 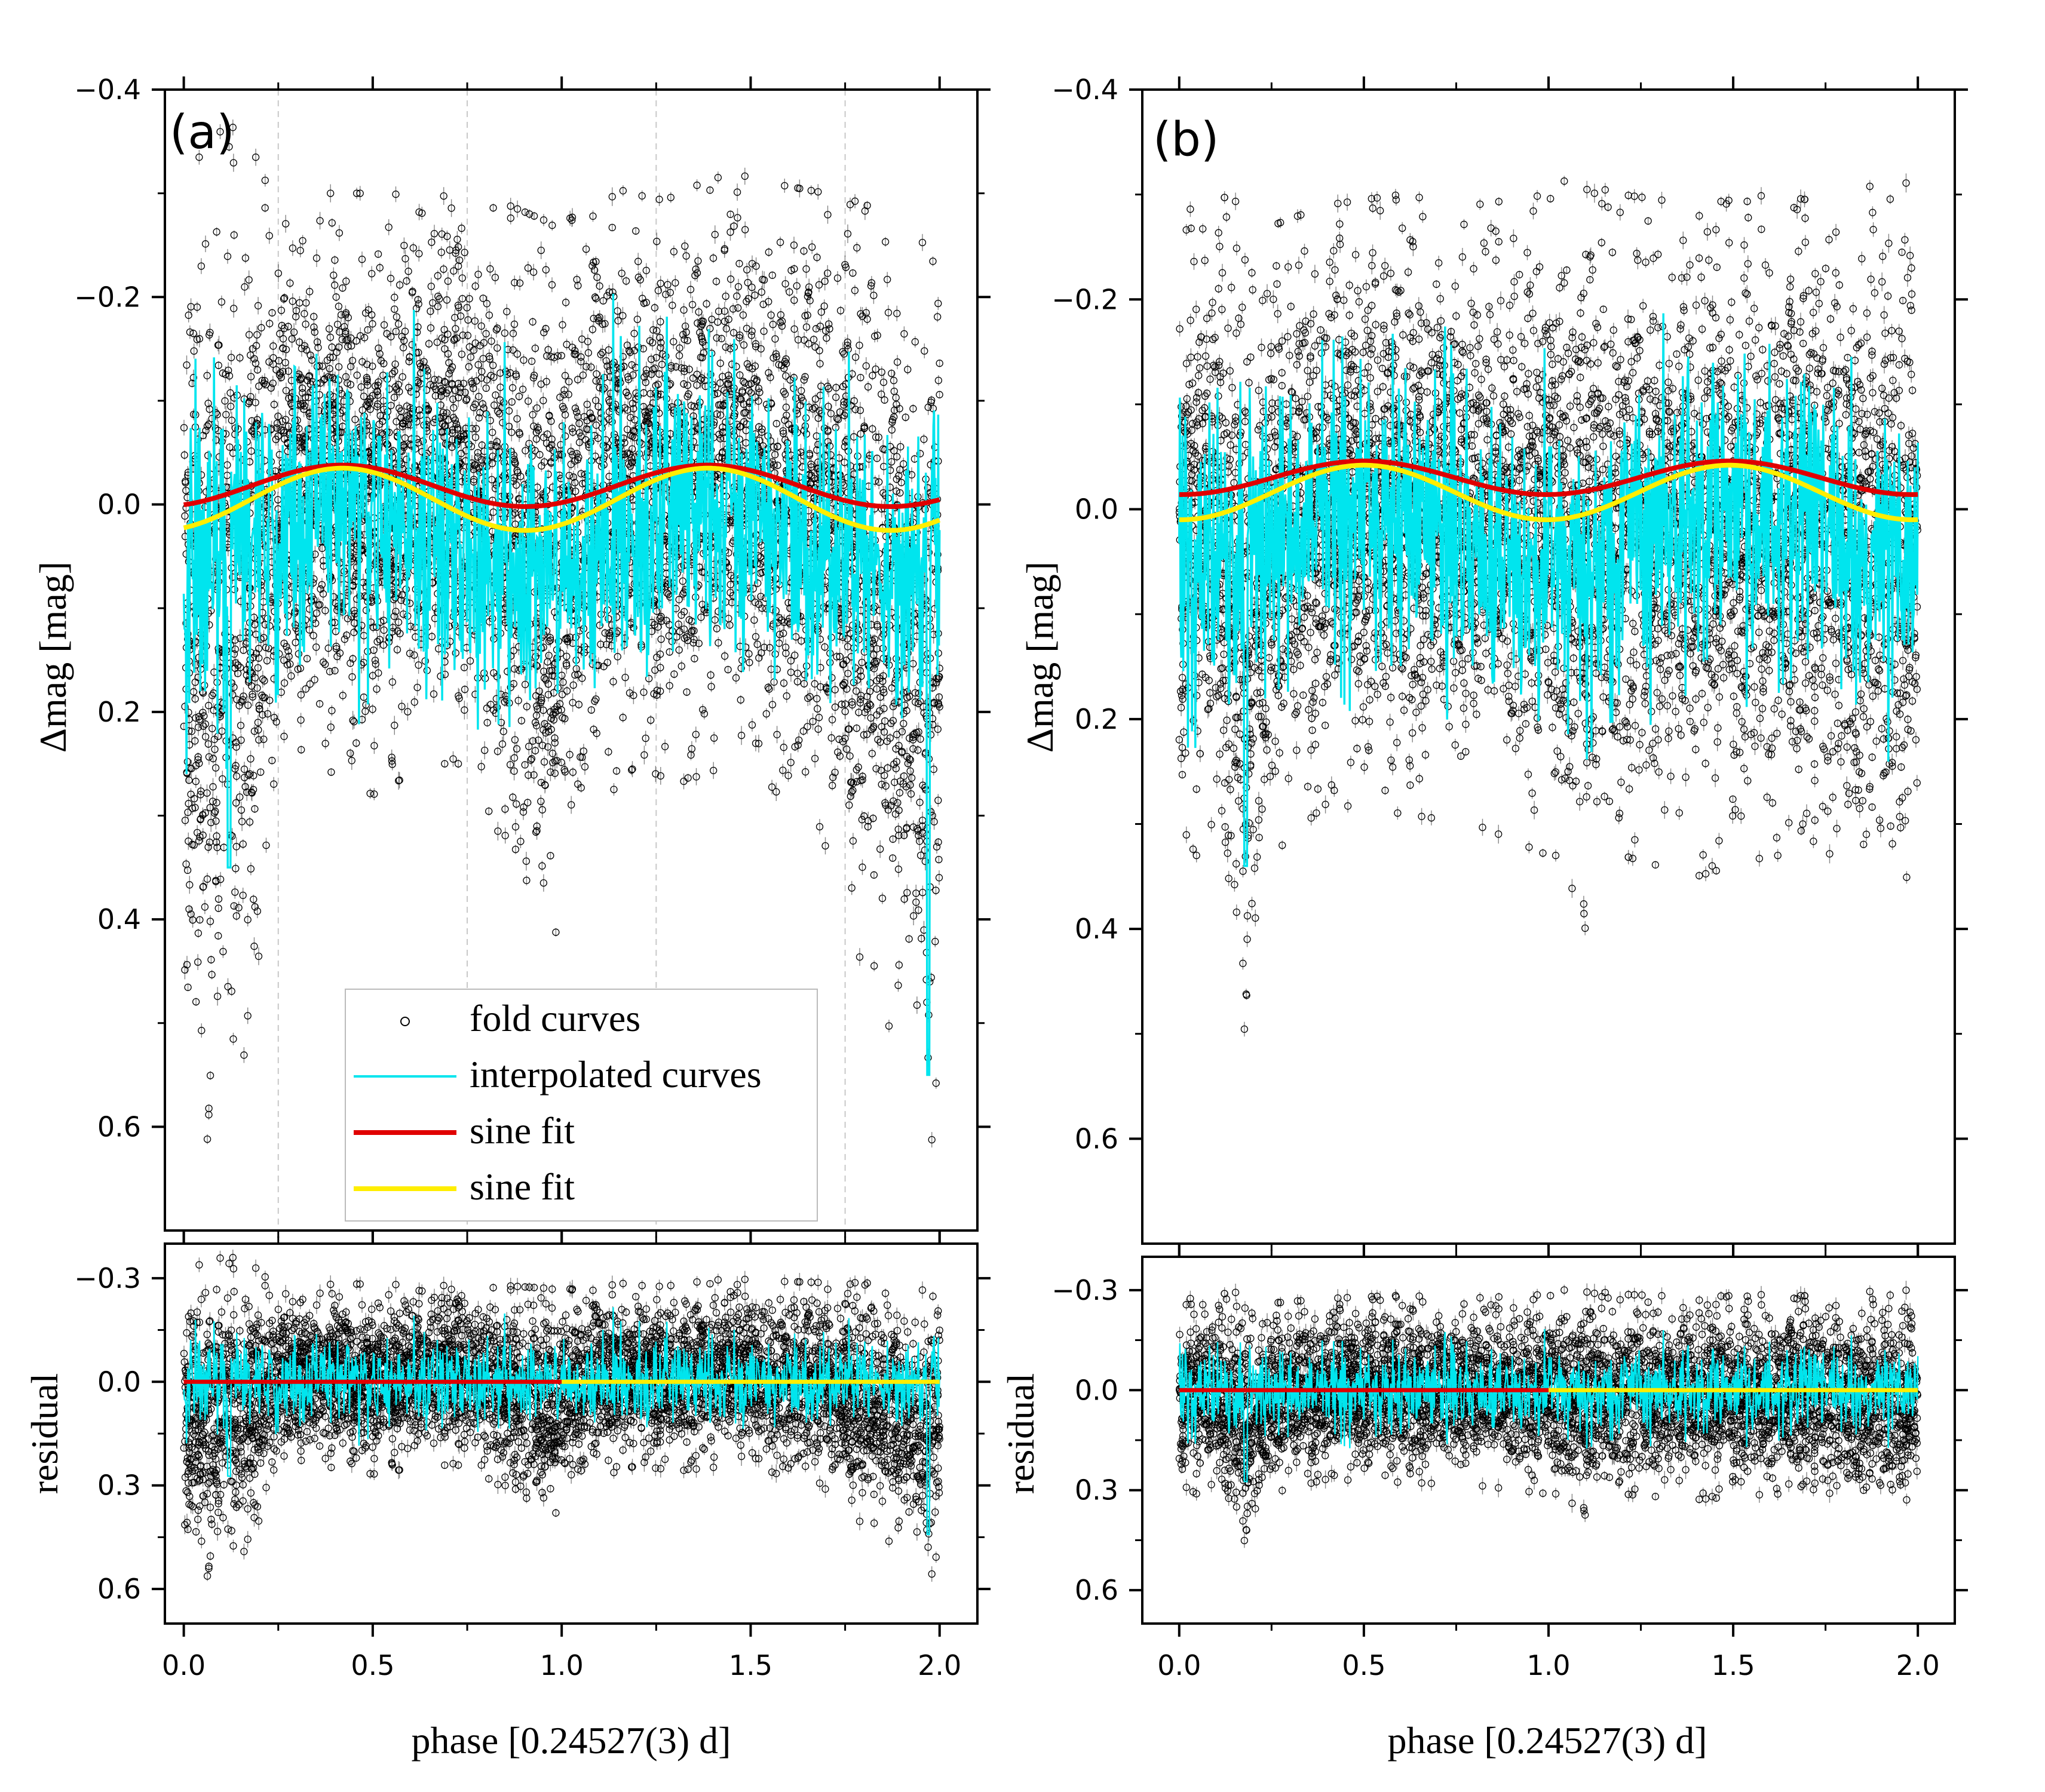 I want to click on a-res-xtick-label: 1.0, so click(x=562, y=1665).